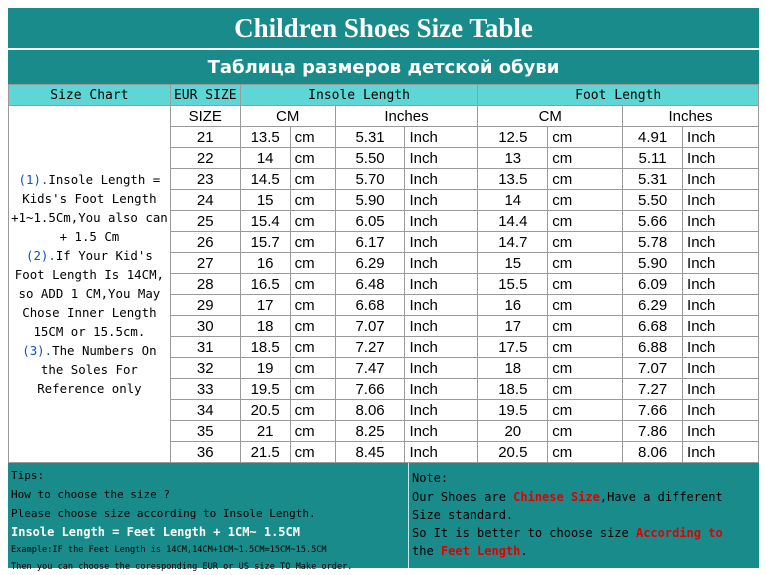 This screenshot has width=766, height=575. What do you see at coordinates (90, 494) in the screenshot?
I see `tips-line-1: How to choose the size ?` at bounding box center [90, 494].